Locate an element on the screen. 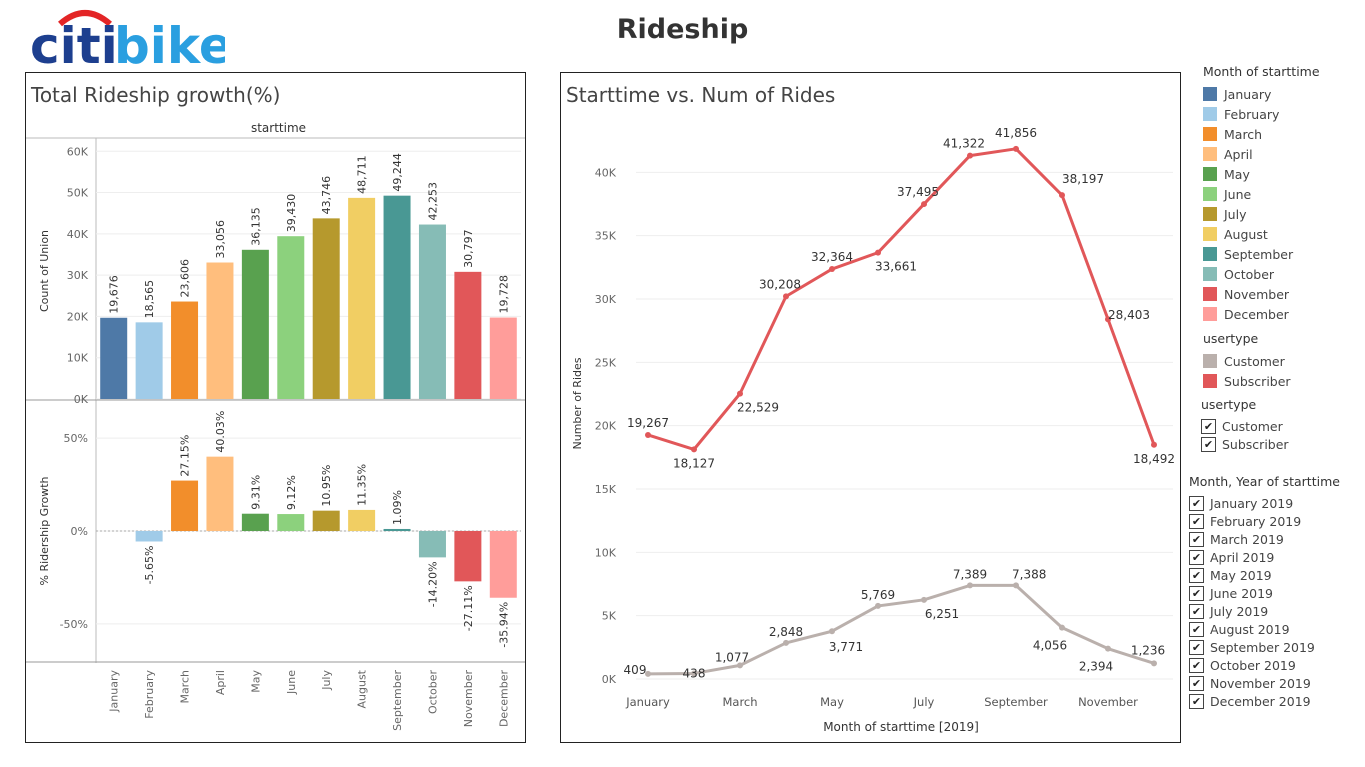 The height and width of the screenshot is (767, 1365). x-tick-label: January is located at coordinates (114, 691).